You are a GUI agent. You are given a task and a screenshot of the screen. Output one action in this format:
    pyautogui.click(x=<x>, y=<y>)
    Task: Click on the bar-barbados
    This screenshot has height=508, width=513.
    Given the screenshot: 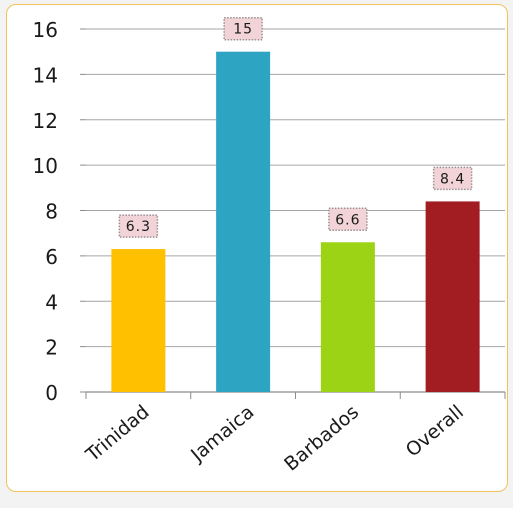 What is the action you would take?
    pyautogui.click(x=347, y=317)
    